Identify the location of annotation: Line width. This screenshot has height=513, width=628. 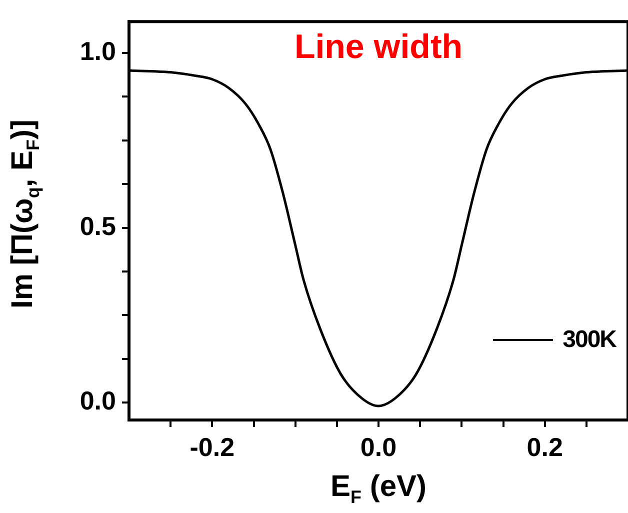
(378, 47).